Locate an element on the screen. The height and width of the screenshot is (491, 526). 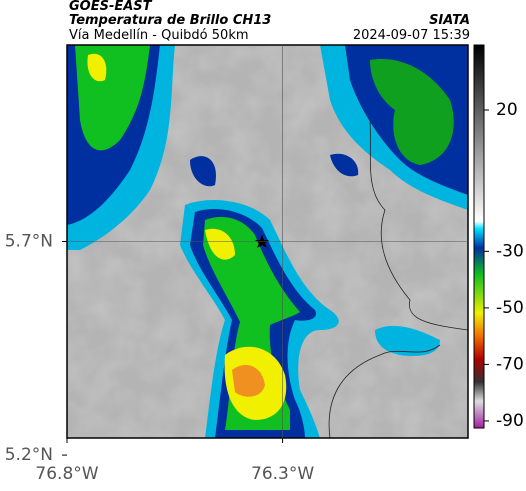
colorbar-label: -70 is located at coordinates (510, 364).